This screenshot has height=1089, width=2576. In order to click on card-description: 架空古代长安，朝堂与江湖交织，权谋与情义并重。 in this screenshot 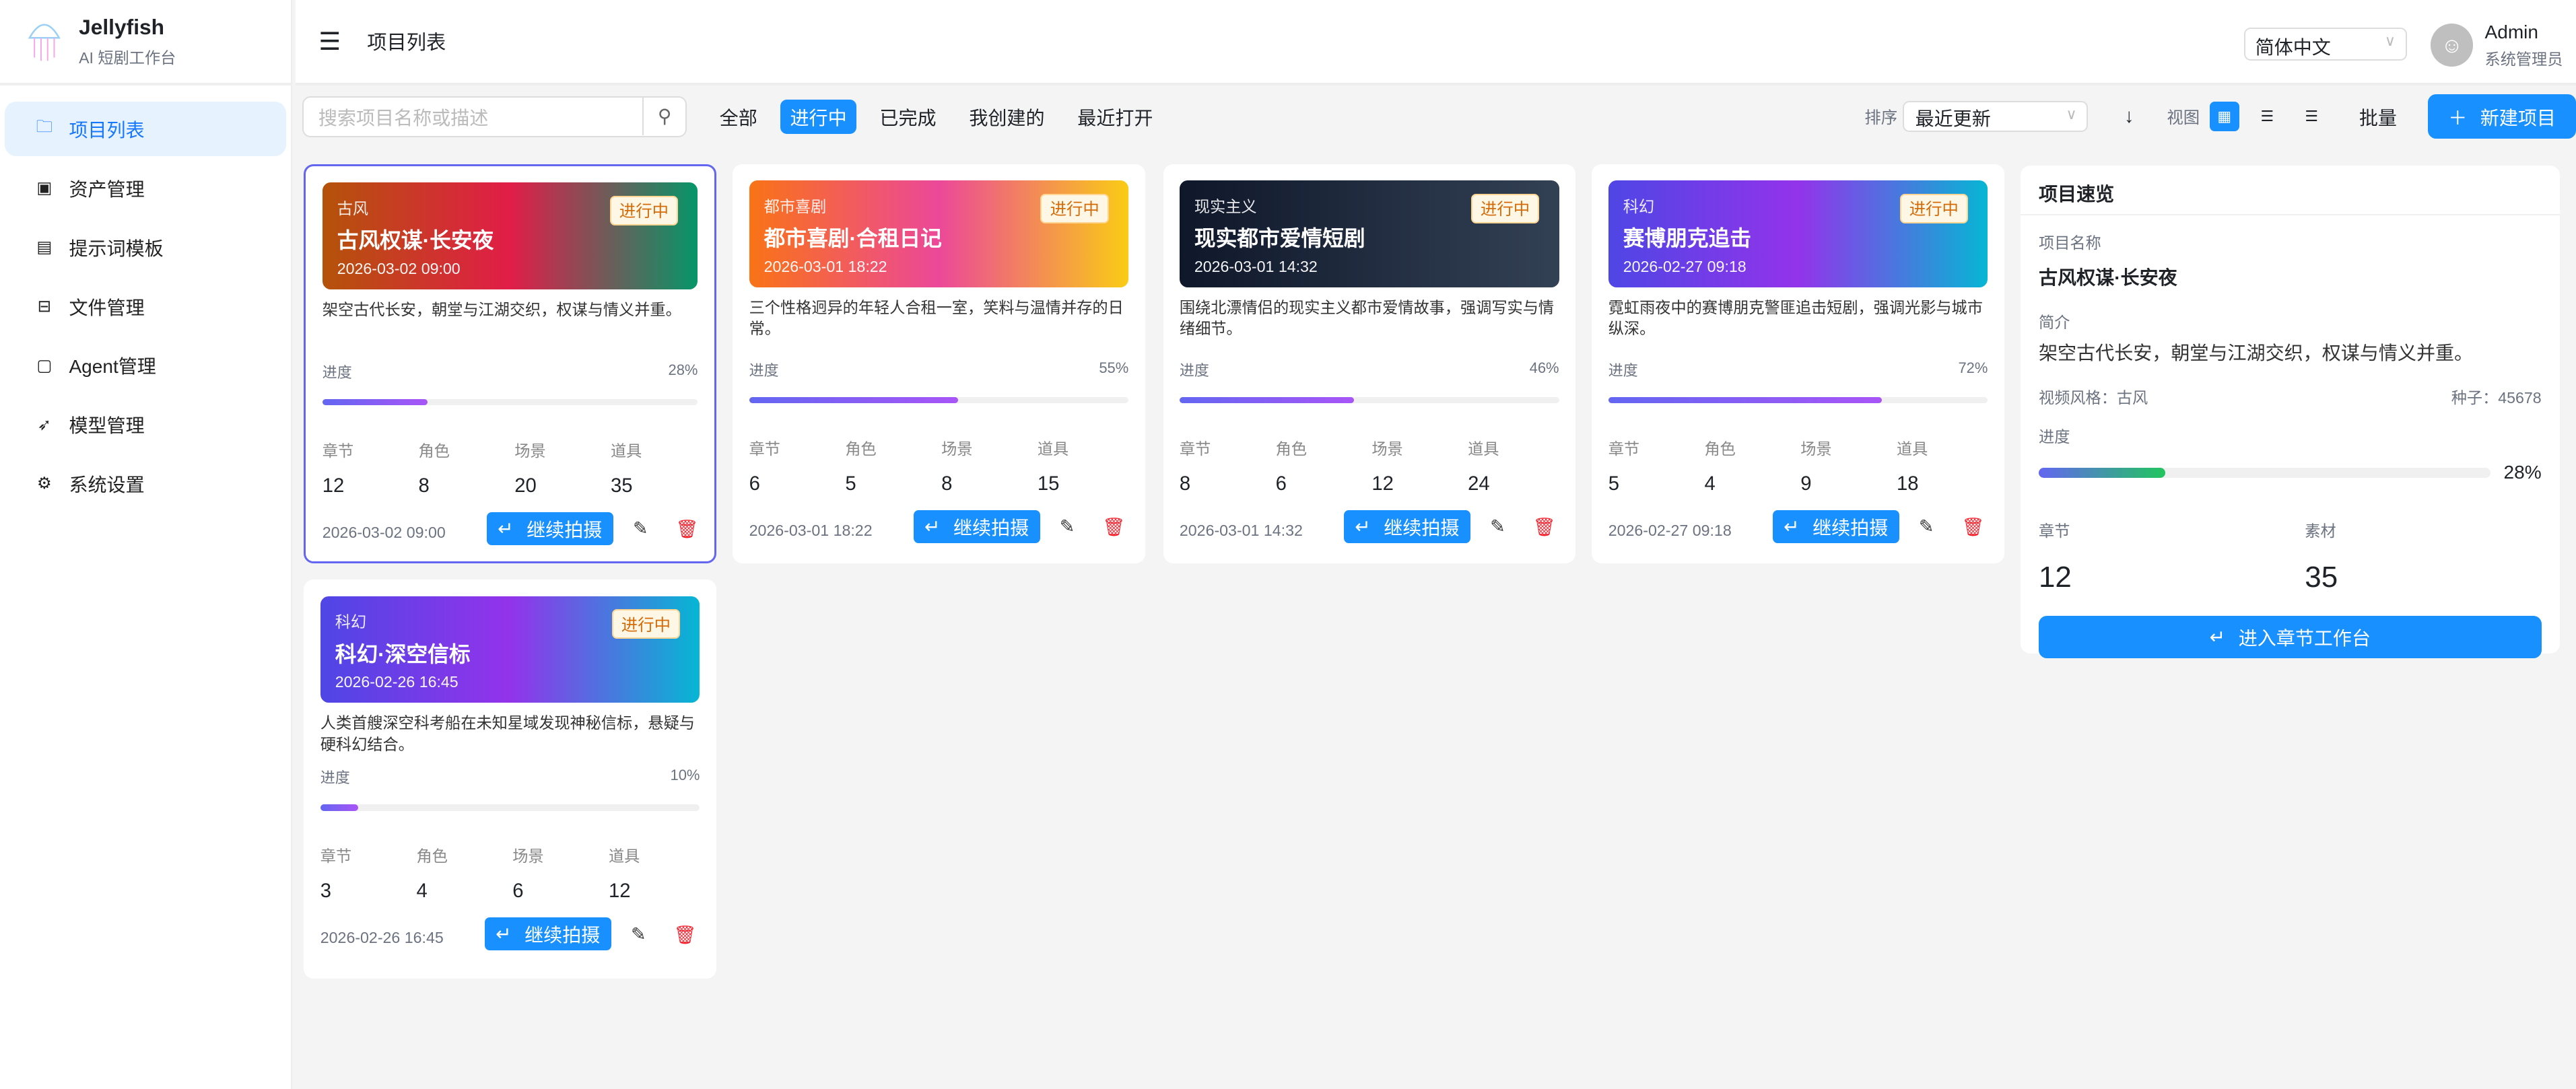, I will do `click(502, 309)`.